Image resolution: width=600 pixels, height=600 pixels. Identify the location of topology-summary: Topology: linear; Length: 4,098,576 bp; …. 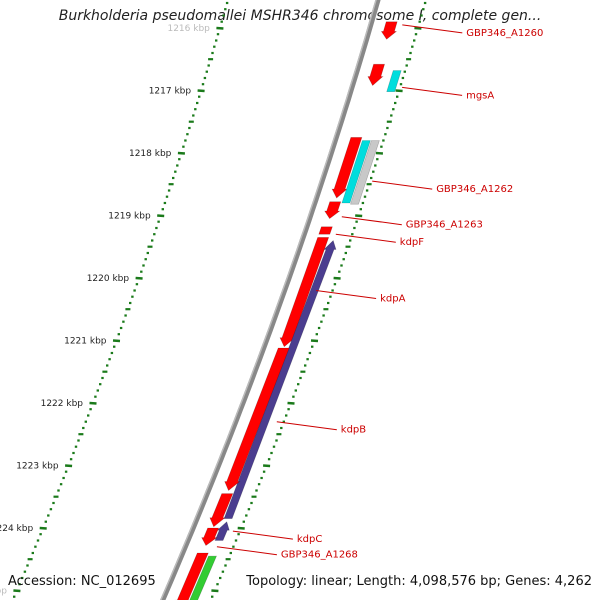
(419, 581).